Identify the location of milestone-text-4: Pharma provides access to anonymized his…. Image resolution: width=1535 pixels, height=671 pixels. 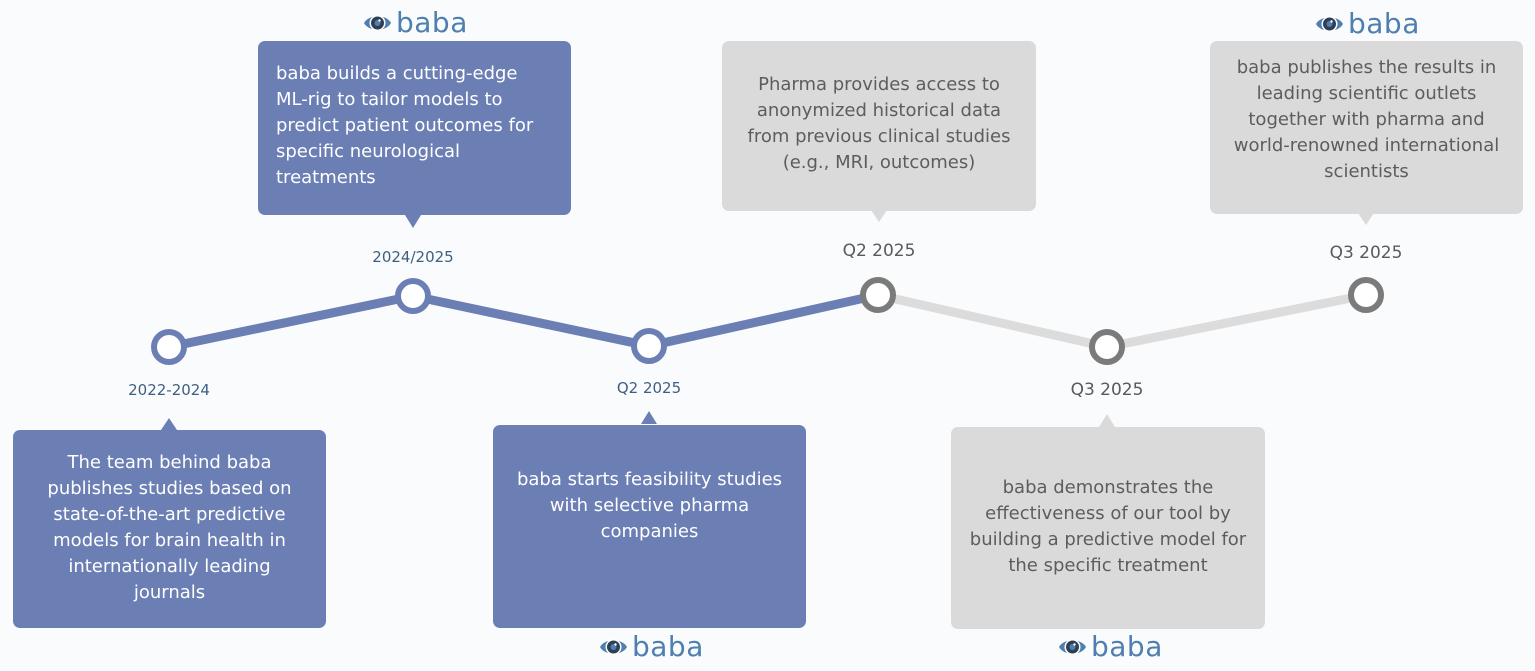
(879, 123).